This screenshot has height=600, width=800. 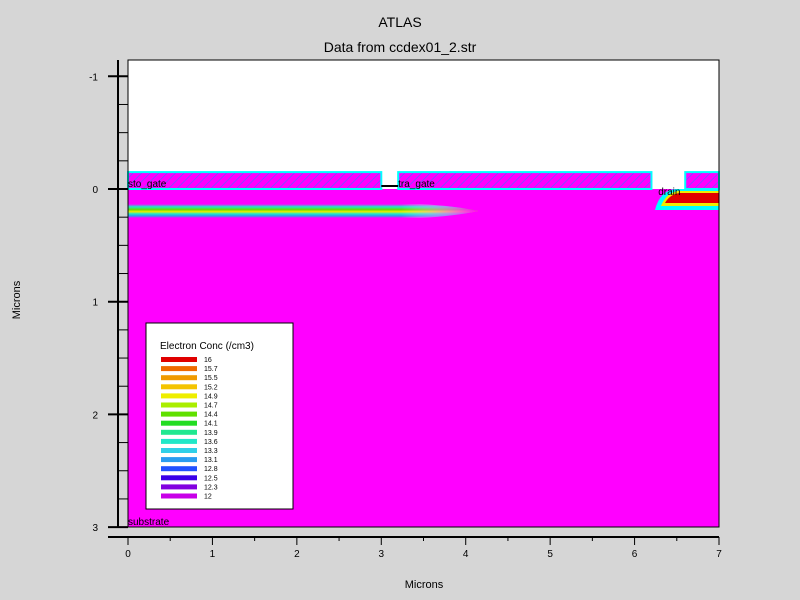 What do you see at coordinates (95, 303) in the screenshot?
I see `y-tick-label: 1` at bounding box center [95, 303].